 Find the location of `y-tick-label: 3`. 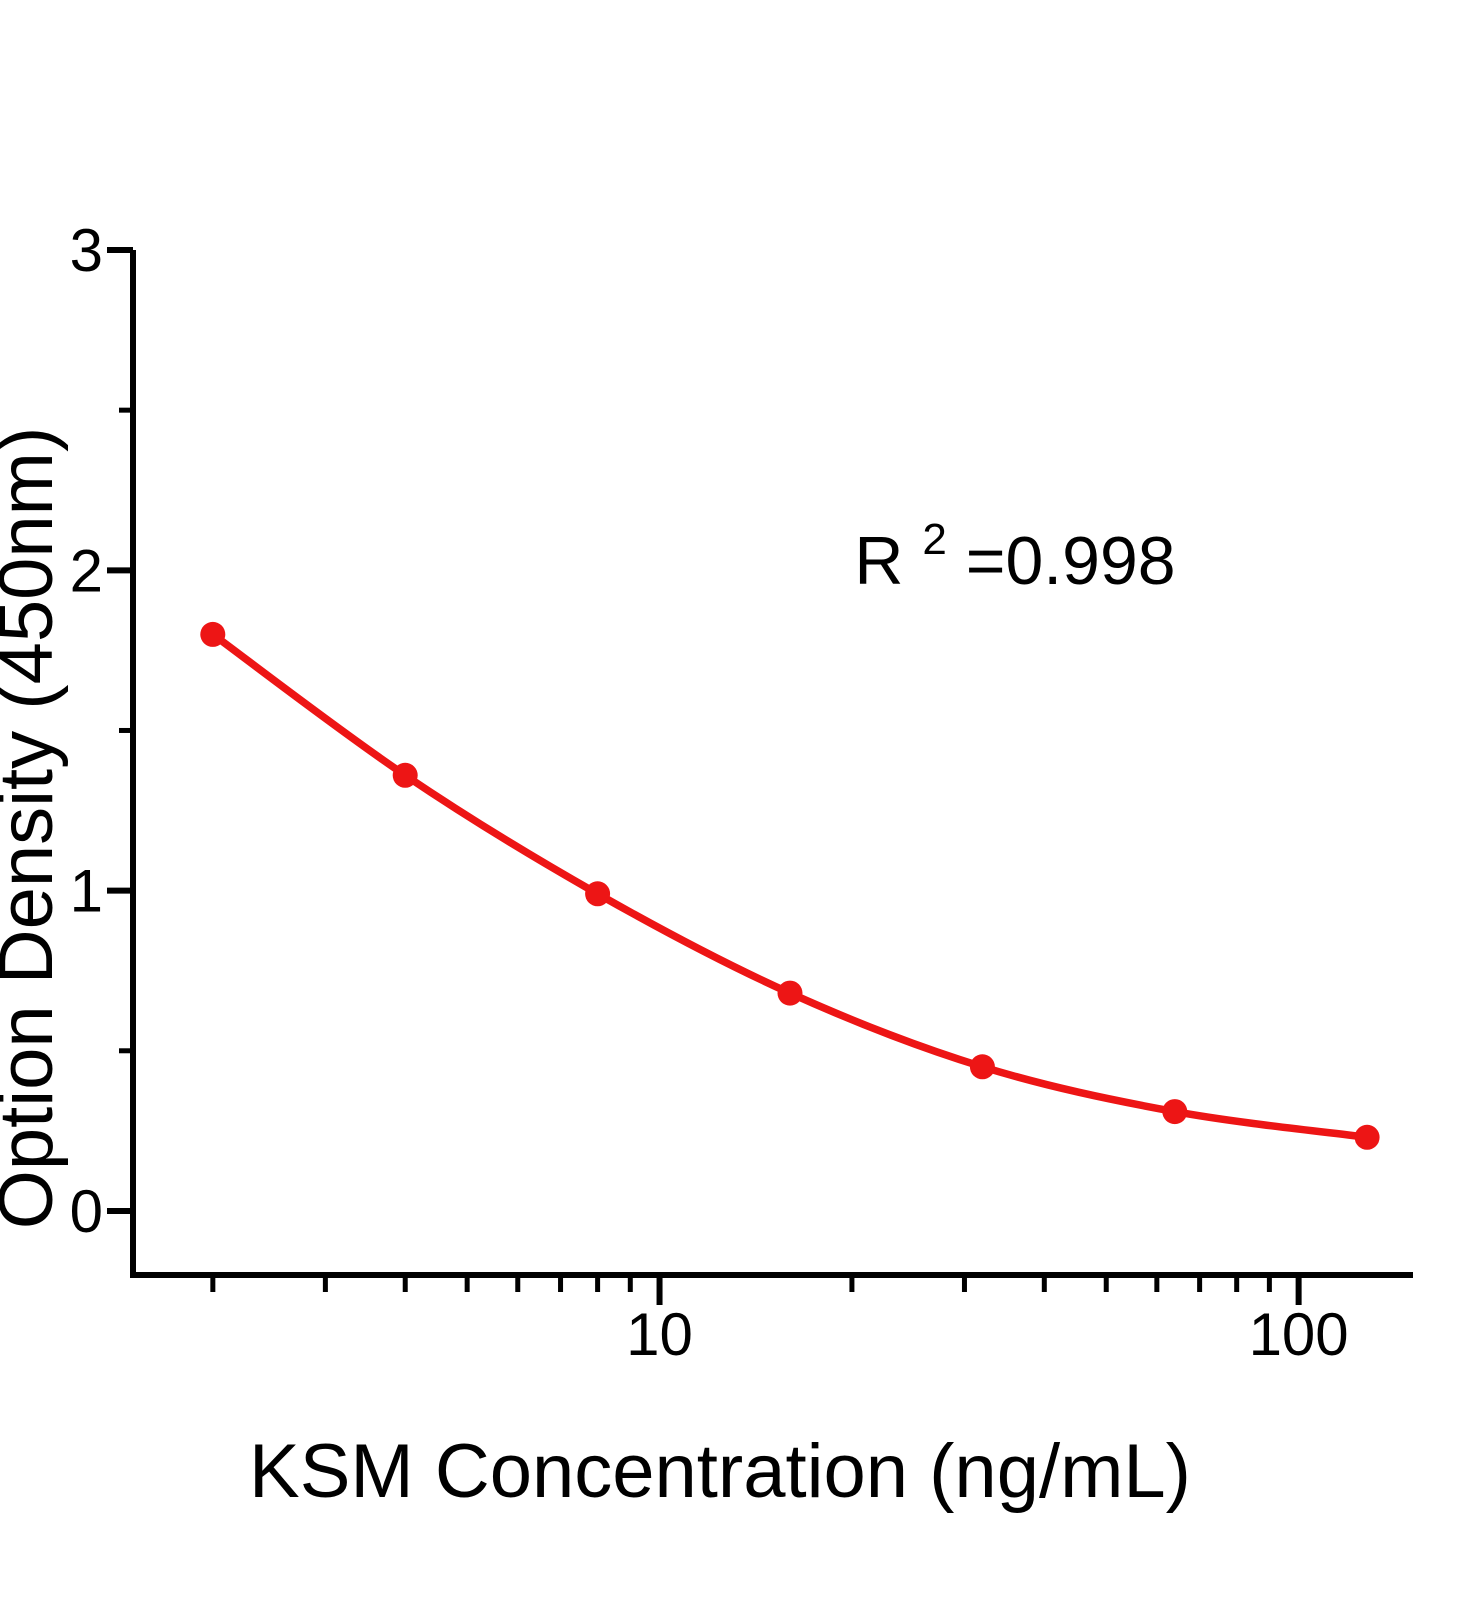

y-tick-label: 3 is located at coordinates (86, 250).